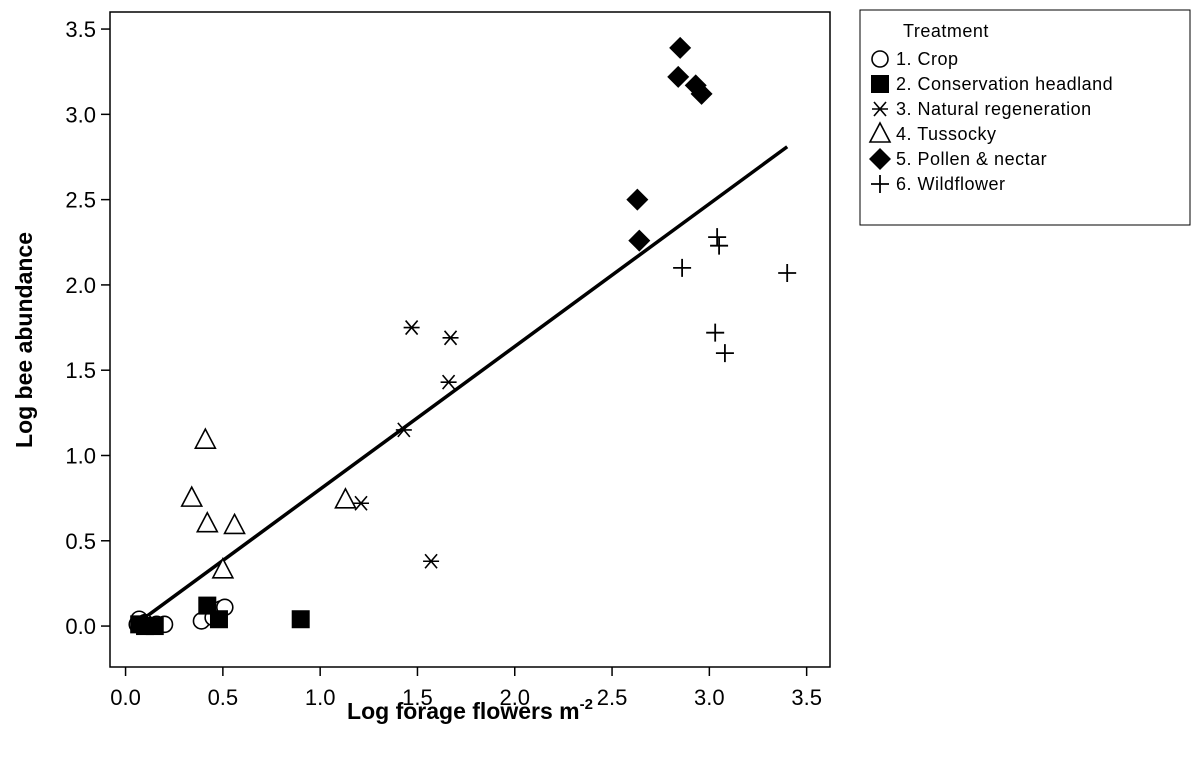 The width and height of the screenshot is (1196, 761). I want to click on legend-item-label: 6. Wildflower, so click(951, 184).